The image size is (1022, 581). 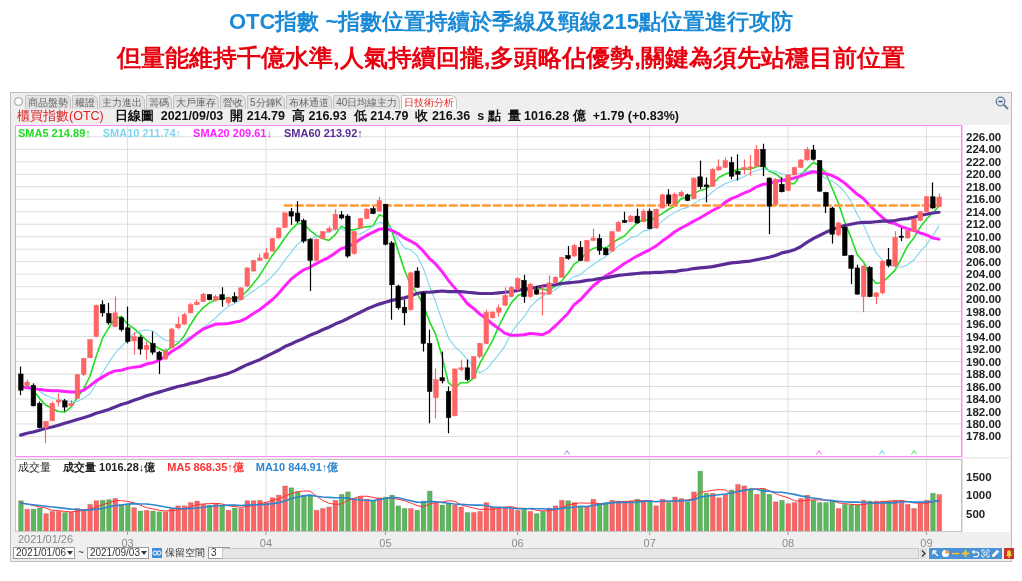 What do you see at coordinates (46, 539) in the screenshot?
I see `text: 2021/01/26` at bounding box center [46, 539].